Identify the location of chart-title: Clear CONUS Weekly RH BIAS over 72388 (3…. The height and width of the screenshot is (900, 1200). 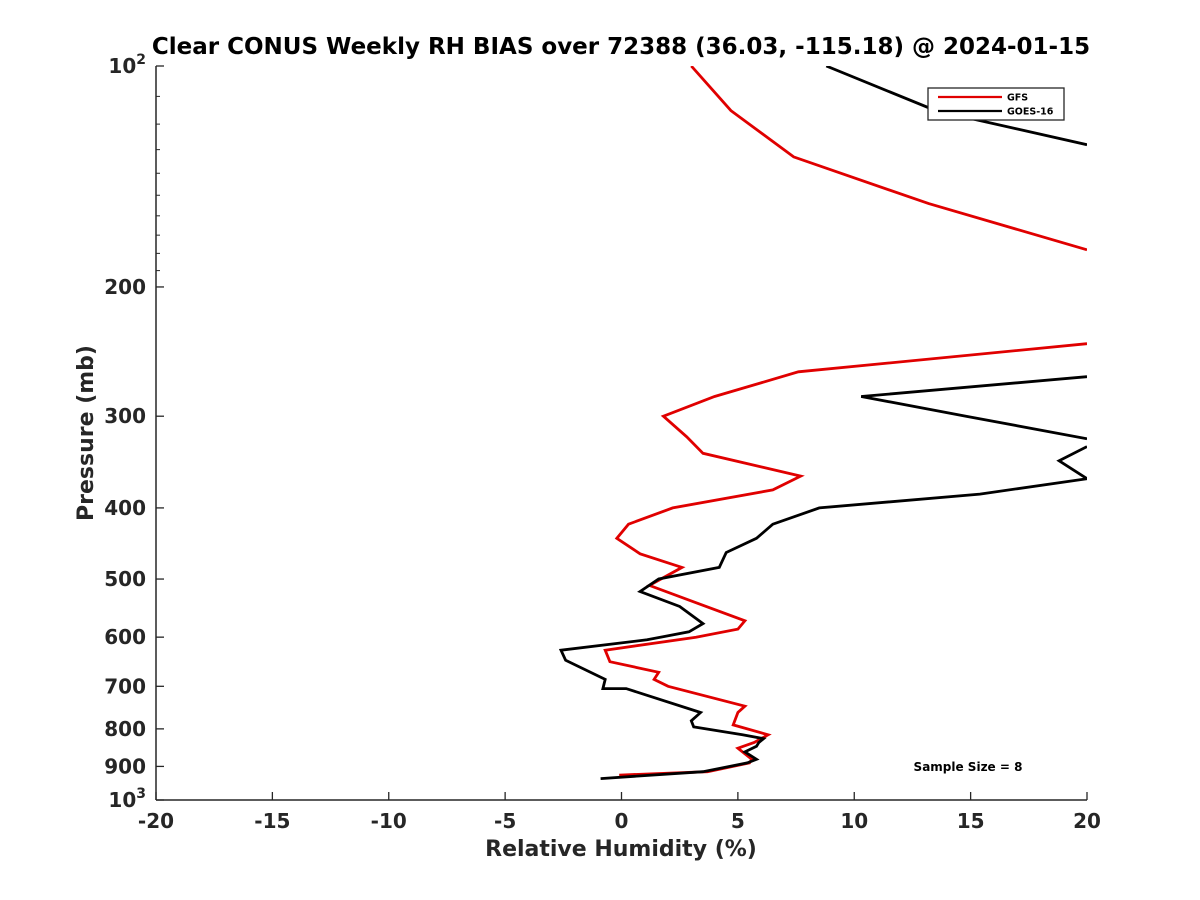
(621, 47).